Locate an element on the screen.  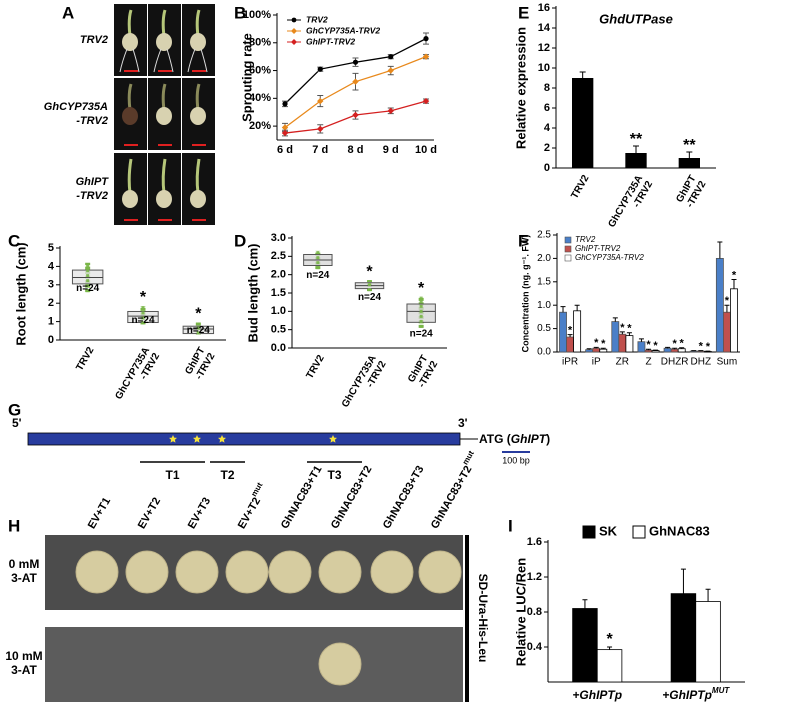
fragment-label: T3 is located at coordinates (334, 475).